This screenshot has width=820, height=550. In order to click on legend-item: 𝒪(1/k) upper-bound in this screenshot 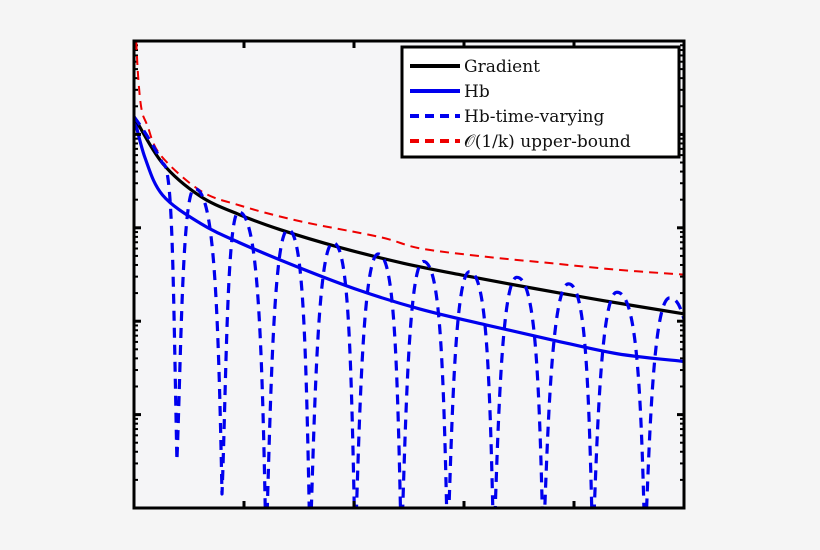, I will do `click(520, 142)`.